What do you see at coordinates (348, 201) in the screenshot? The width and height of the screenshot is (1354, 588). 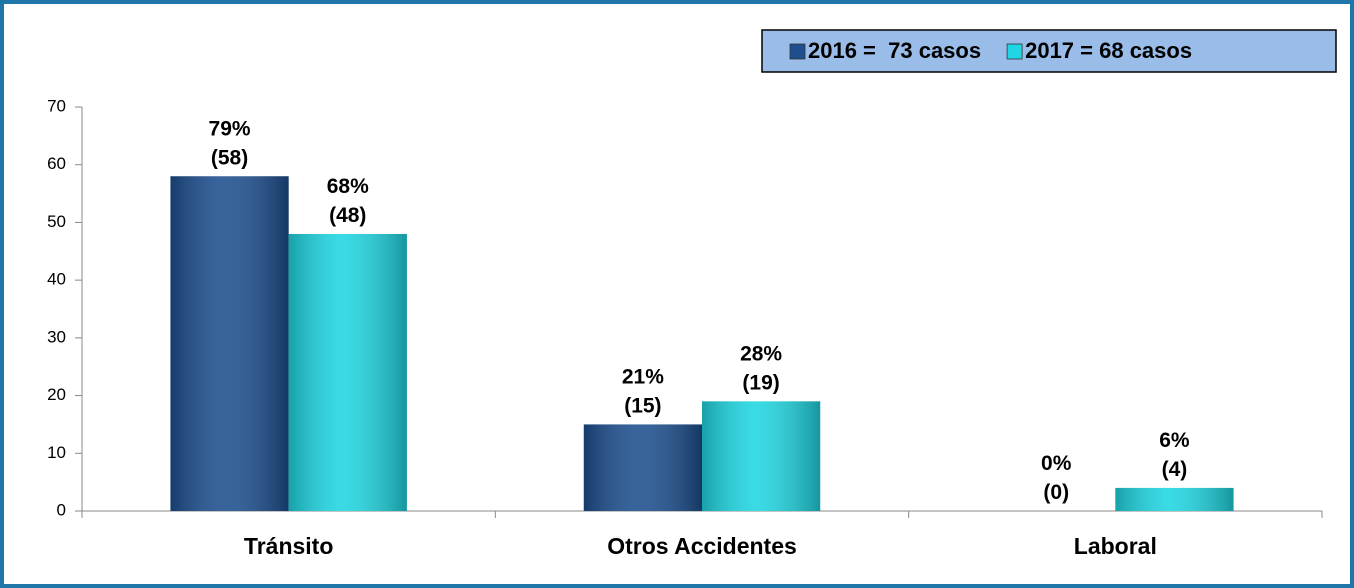 I see `data-label: 68% (48)` at bounding box center [348, 201].